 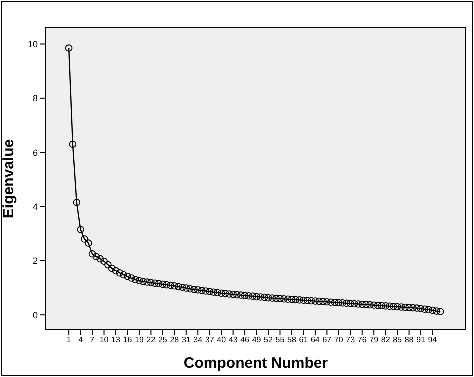 I want to click on x-tick-label: 76, so click(x=363, y=340).